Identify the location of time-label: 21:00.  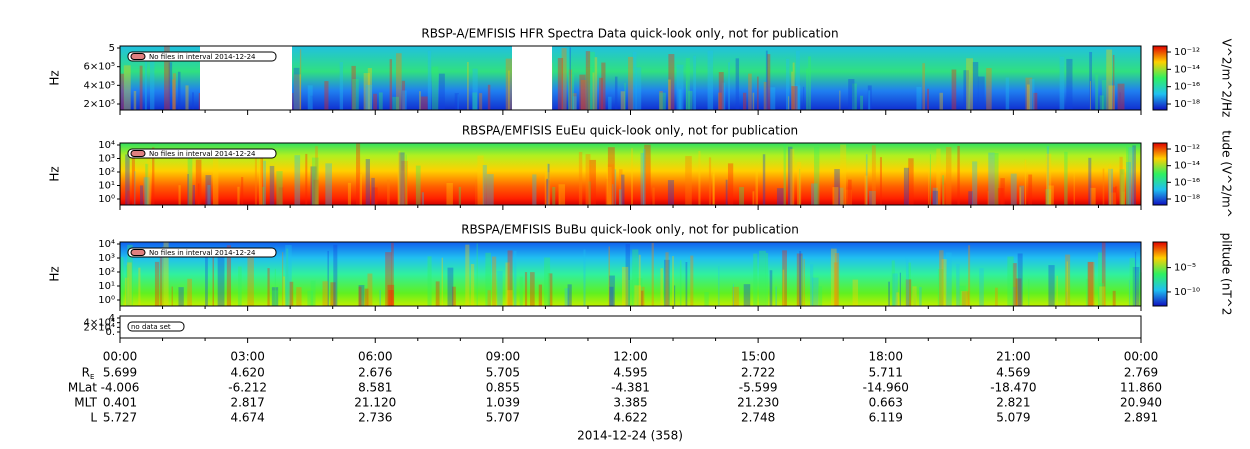
(1013, 357).